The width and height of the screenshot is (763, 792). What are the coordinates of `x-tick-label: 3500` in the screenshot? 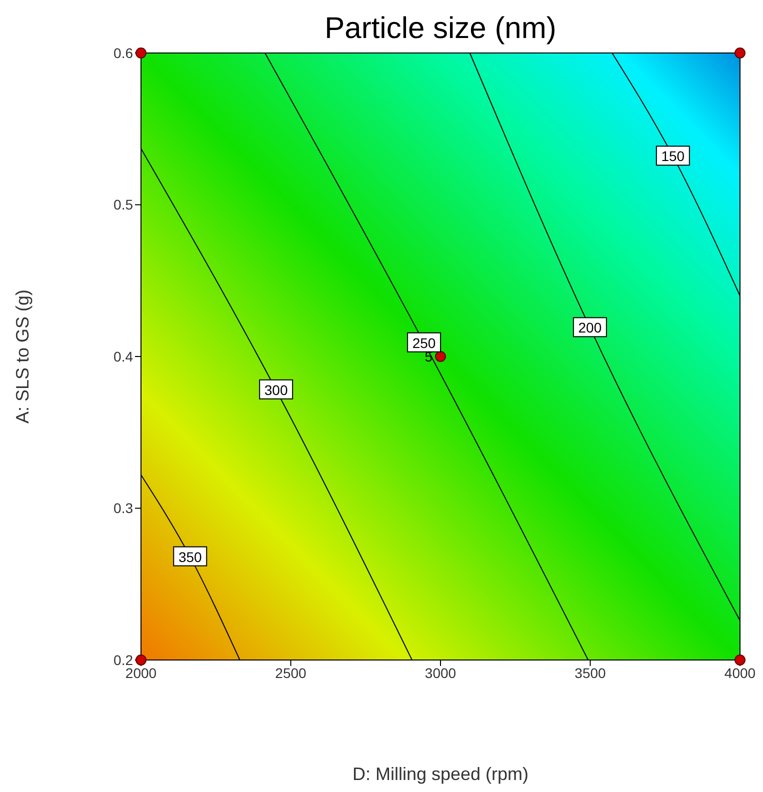 It's located at (590, 672).